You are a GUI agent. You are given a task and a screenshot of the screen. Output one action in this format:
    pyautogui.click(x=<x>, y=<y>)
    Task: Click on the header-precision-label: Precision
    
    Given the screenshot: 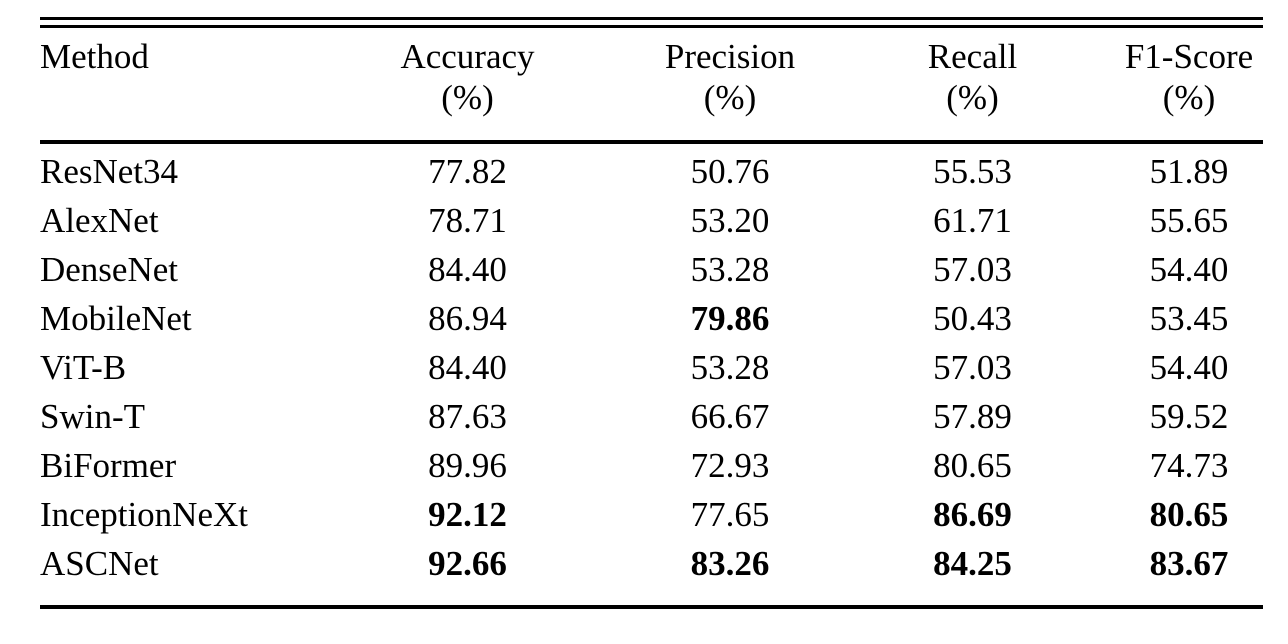 What is the action you would take?
    pyautogui.click(x=730, y=56)
    